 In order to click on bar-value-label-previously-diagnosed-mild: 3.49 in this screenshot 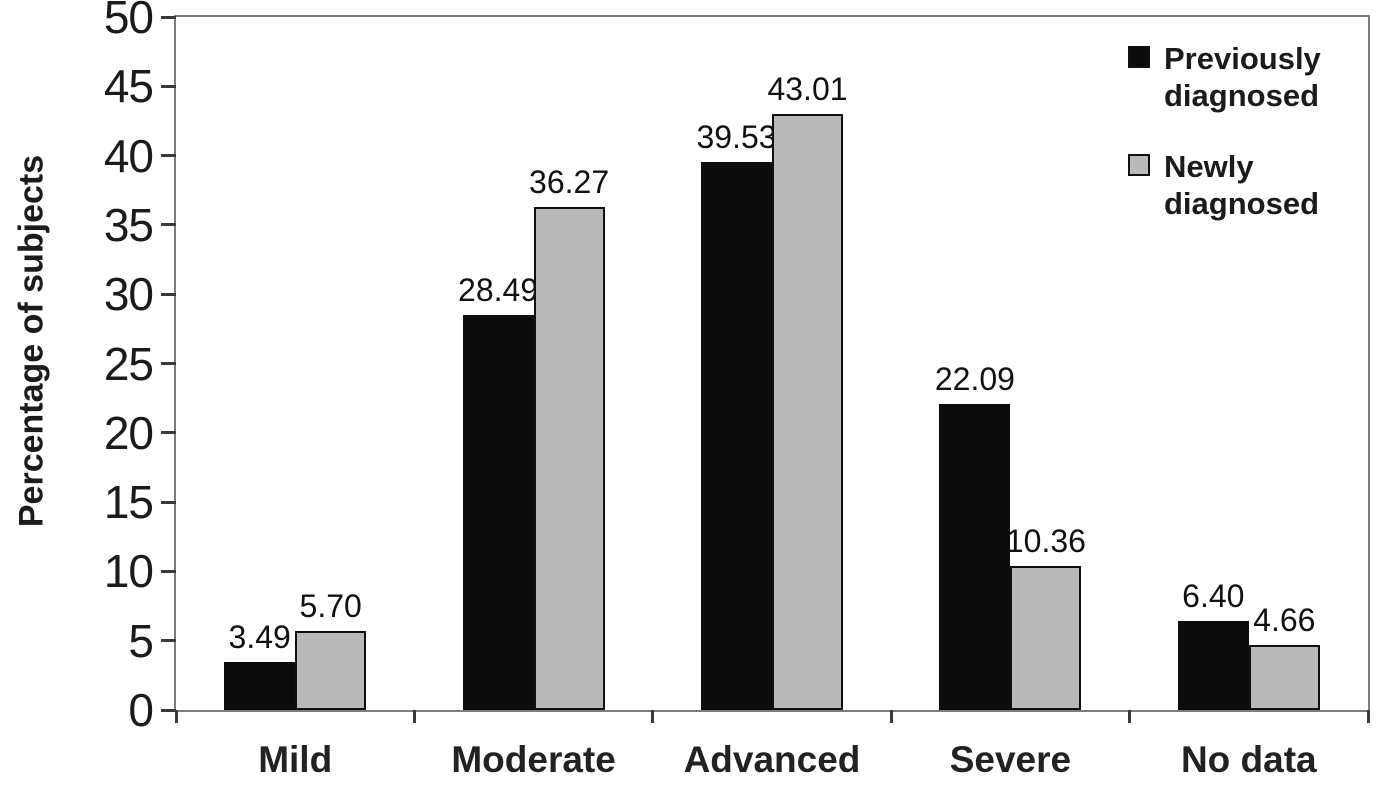, I will do `click(259, 636)`.